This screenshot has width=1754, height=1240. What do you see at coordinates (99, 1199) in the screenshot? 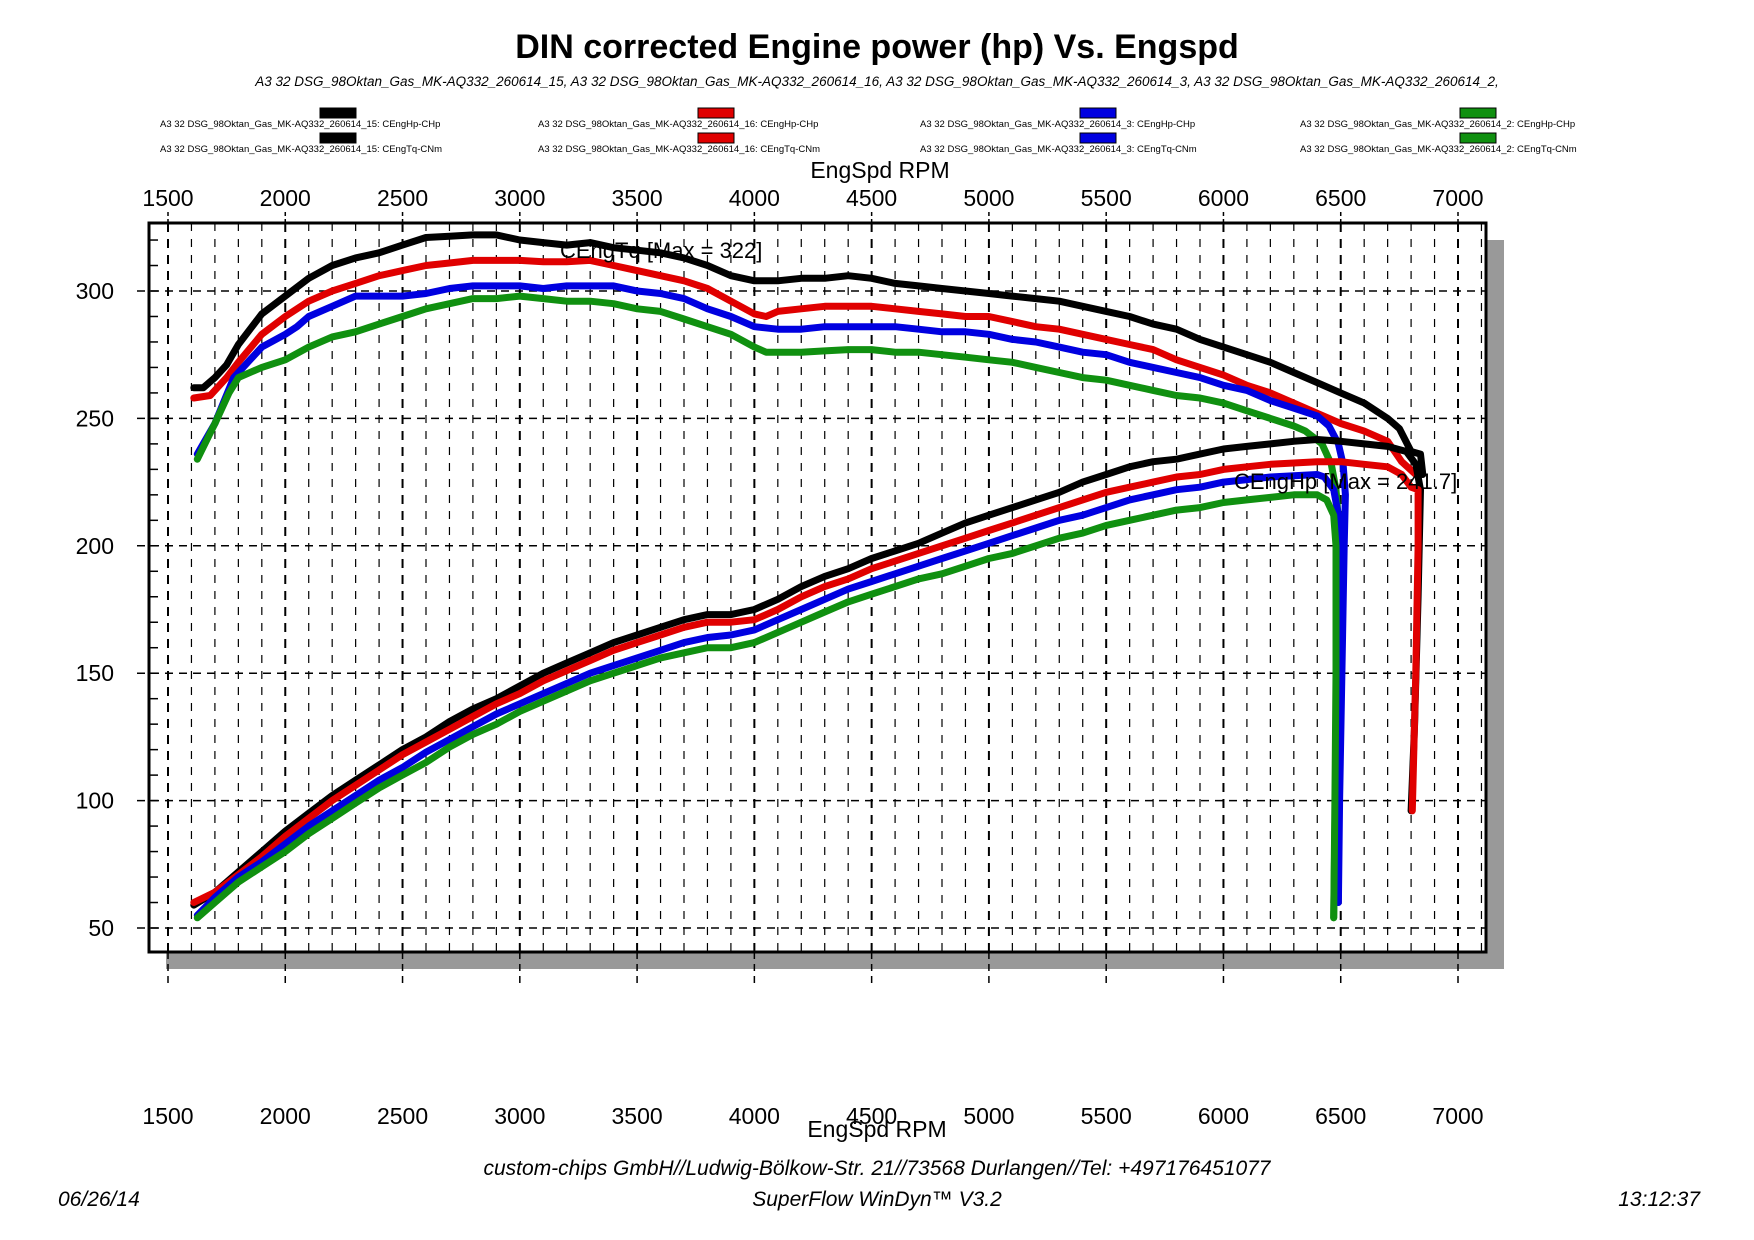
I see `footer-date: 06/26/14` at bounding box center [99, 1199].